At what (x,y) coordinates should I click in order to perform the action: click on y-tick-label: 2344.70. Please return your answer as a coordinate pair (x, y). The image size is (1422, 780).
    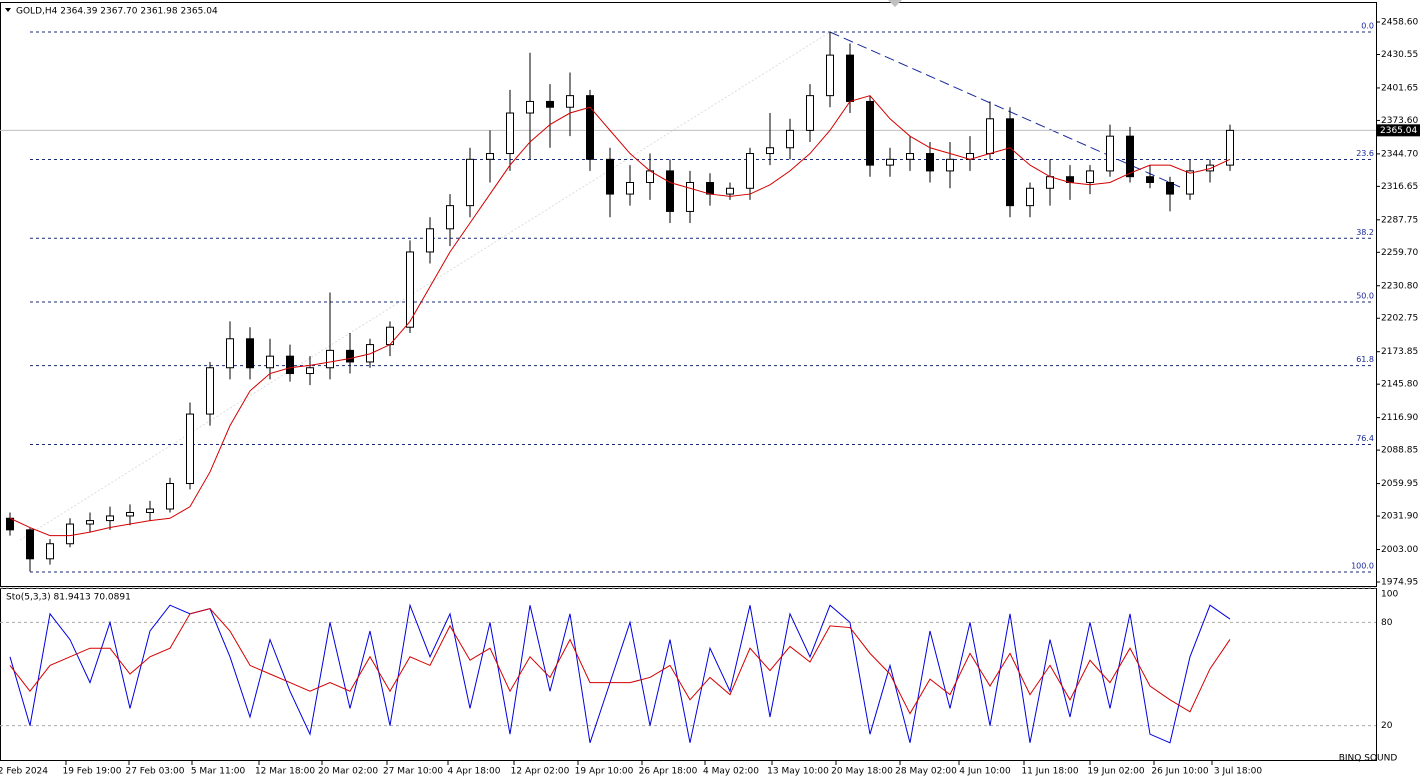
    Looking at the image, I should click on (1399, 154).